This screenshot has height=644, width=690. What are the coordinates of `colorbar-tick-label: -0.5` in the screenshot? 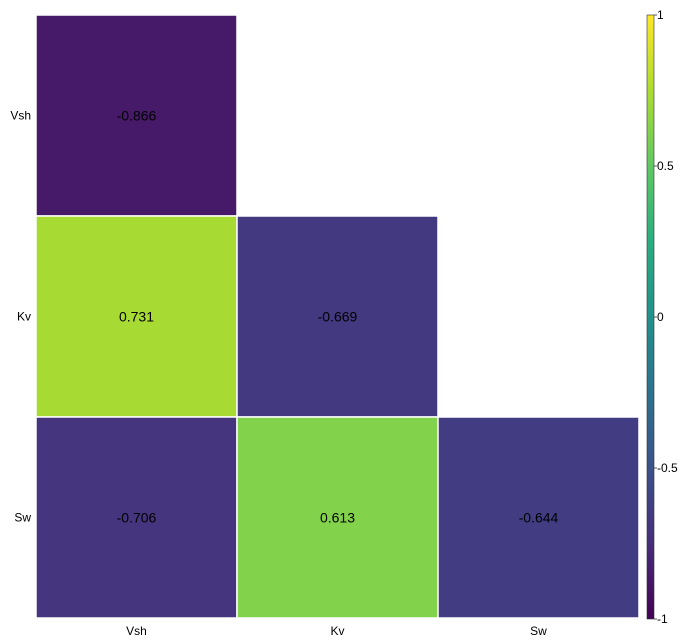 It's located at (667, 468).